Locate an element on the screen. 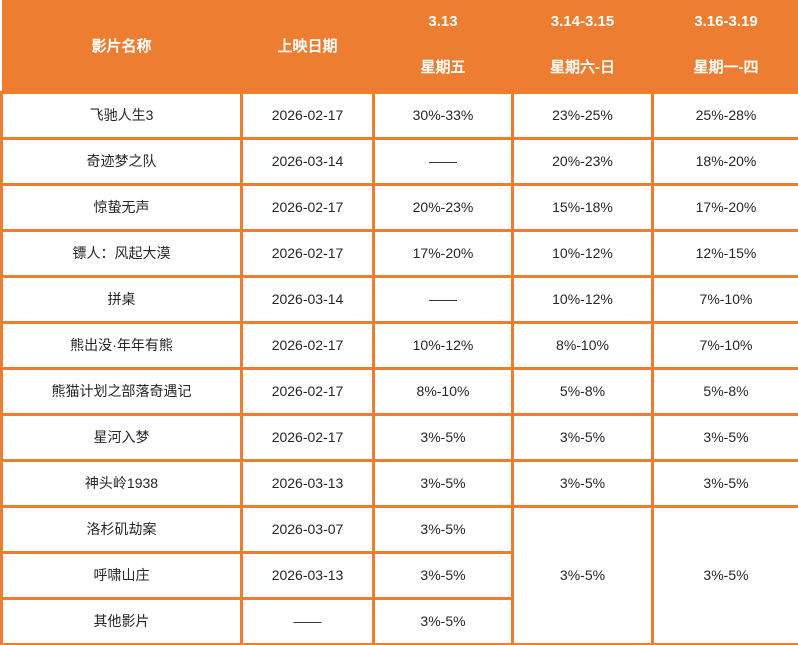  header-period-weekend: 3.14-3.15 星期六-日 is located at coordinates (582, 46).